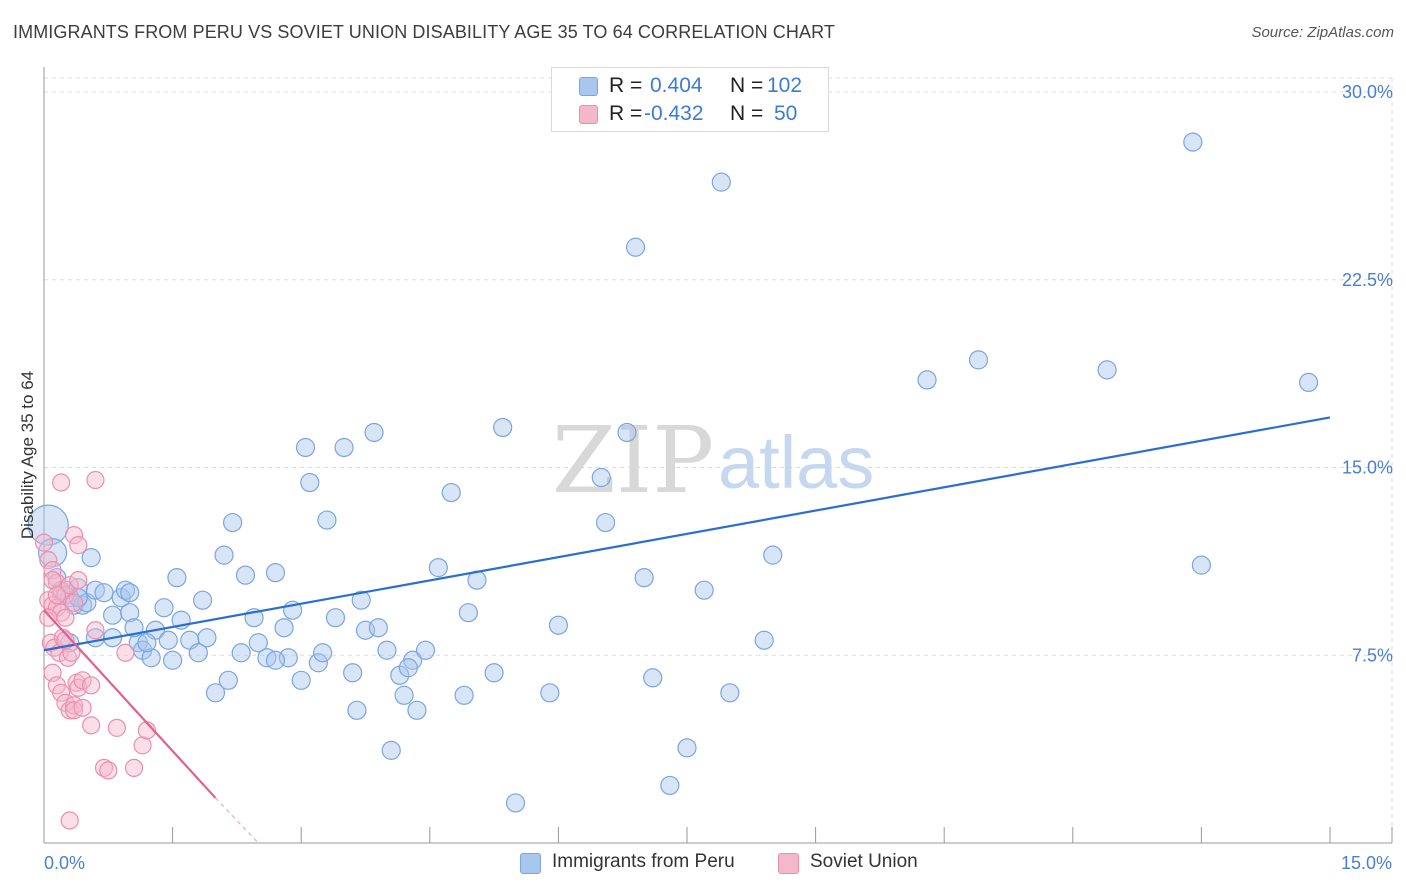 The height and width of the screenshot is (892, 1406). I want to click on x-tick-label: 0.0%, so click(64, 863).